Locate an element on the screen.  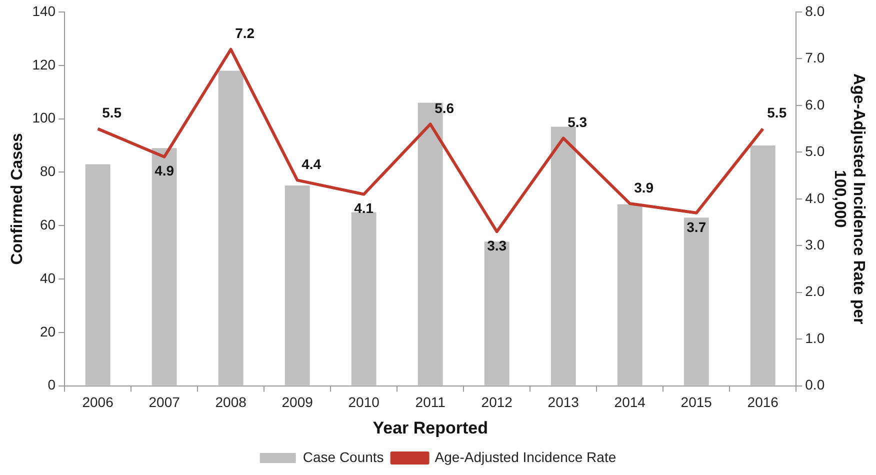
data-label: 3.9 is located at coordinates (644, 187).